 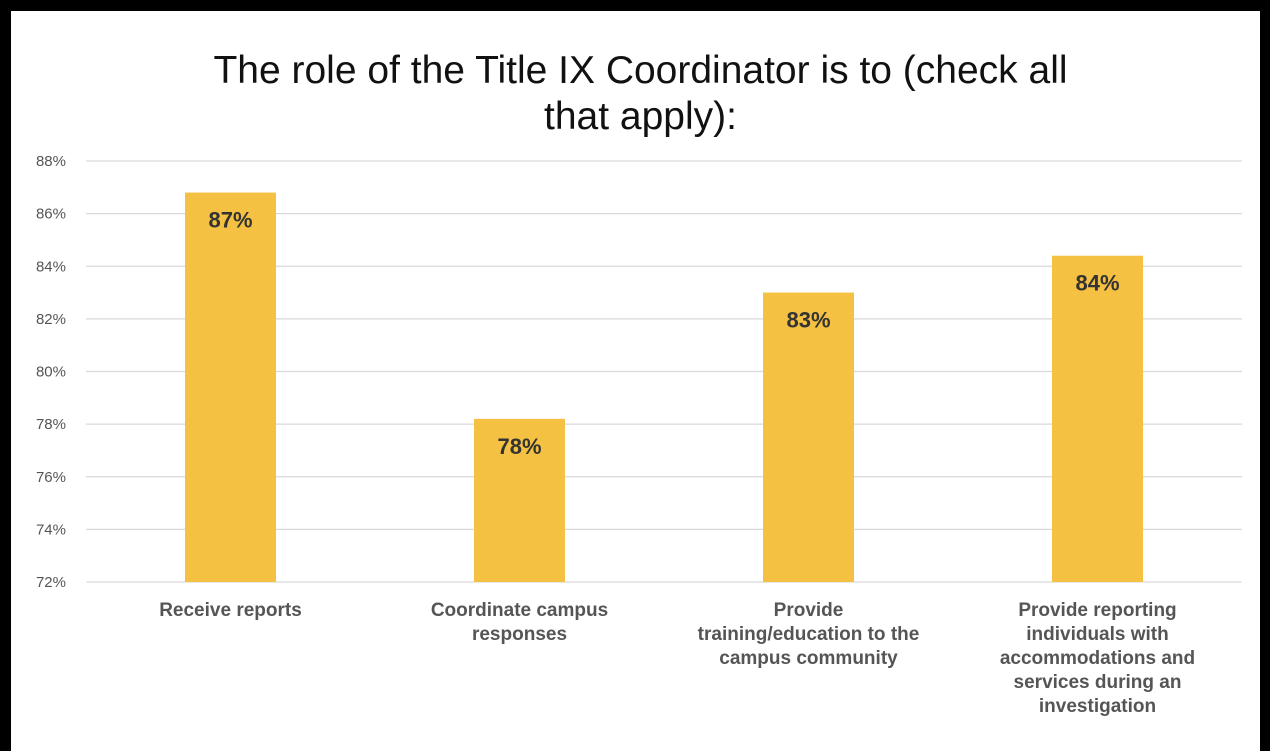 I want to click on y-tick-label: 76%, so click(x=51, y=477).